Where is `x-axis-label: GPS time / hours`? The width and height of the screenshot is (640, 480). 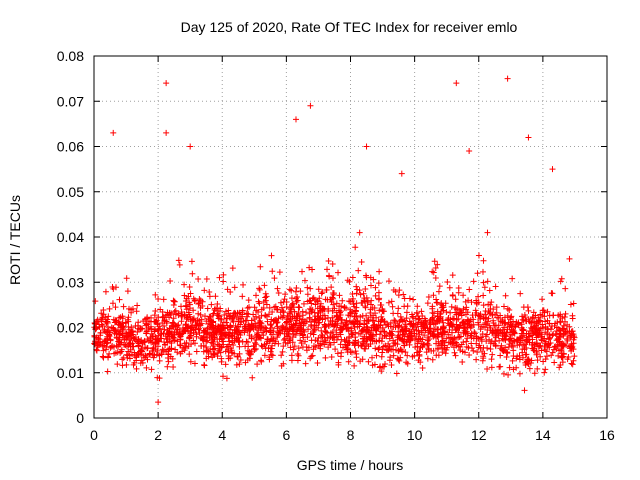 x-axis-label: GPS time / hours is located at coordinates (350, 465).